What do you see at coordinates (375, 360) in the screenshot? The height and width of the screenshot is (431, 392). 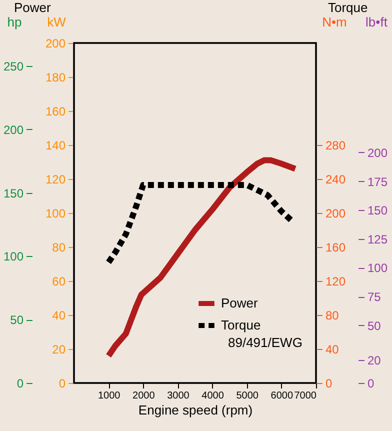 I see `y2-tick-label: 20` at bounding box center [375, 360].